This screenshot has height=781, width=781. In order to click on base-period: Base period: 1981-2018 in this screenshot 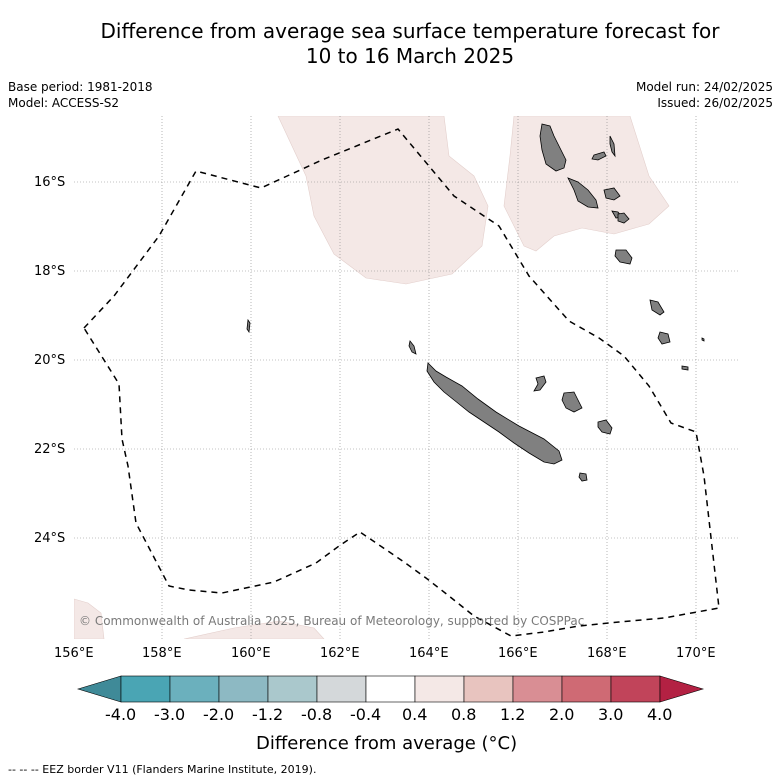, I will do `click(80, 87)`.